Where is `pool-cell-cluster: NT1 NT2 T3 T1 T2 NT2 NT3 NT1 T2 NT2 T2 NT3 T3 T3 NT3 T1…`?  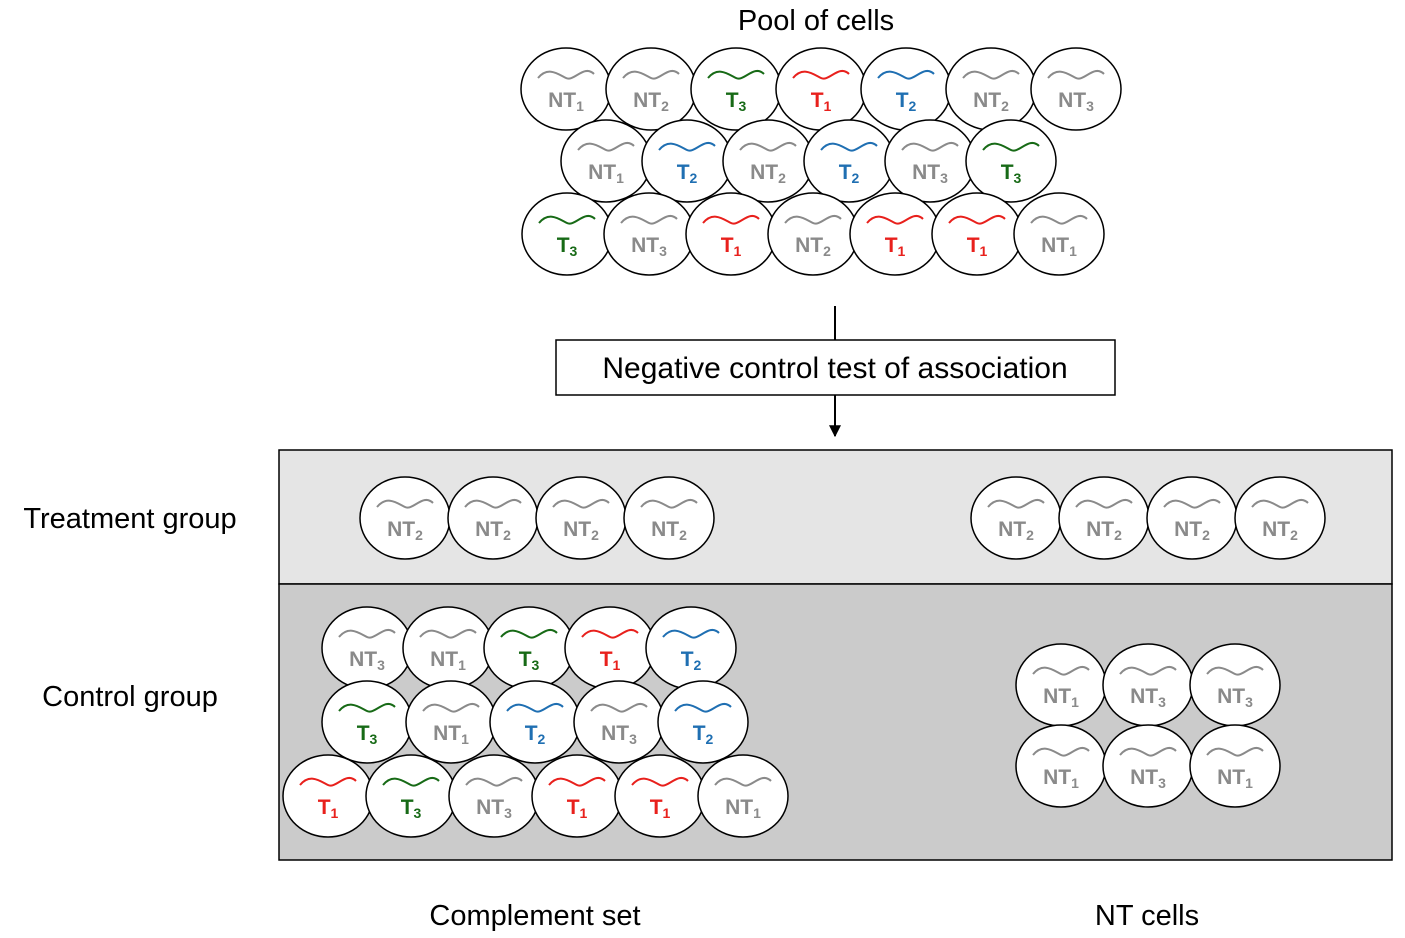 pool-cell-cluster: NT1 NT2 T3 T1 T2 NT2 NT3 NT1 T2 NT2 T2 NT3 T3 T3 NT3 T1… is located at coordinates (821, 161).